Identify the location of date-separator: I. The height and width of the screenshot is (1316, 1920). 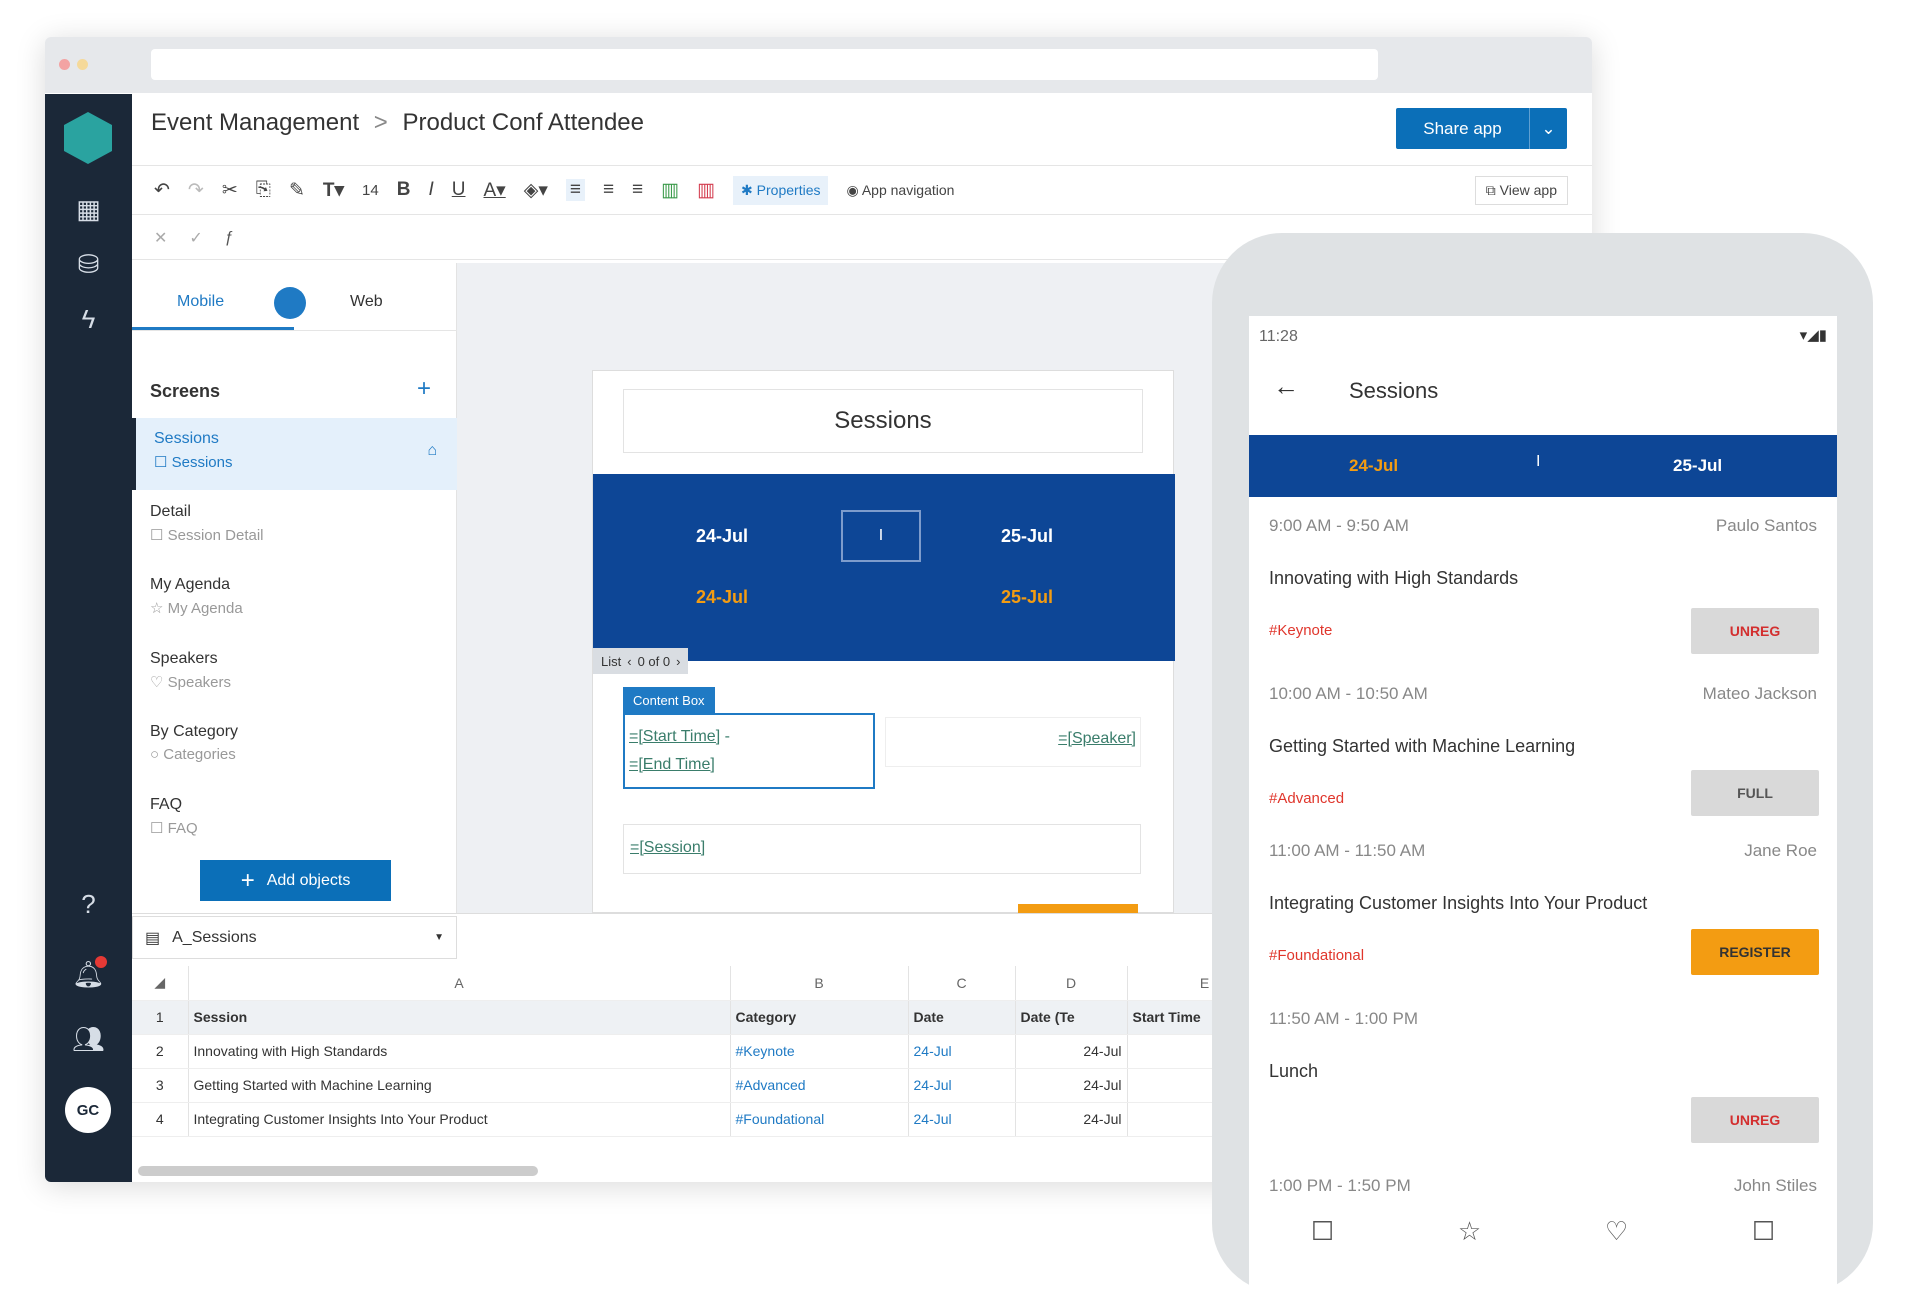
(881, 536).